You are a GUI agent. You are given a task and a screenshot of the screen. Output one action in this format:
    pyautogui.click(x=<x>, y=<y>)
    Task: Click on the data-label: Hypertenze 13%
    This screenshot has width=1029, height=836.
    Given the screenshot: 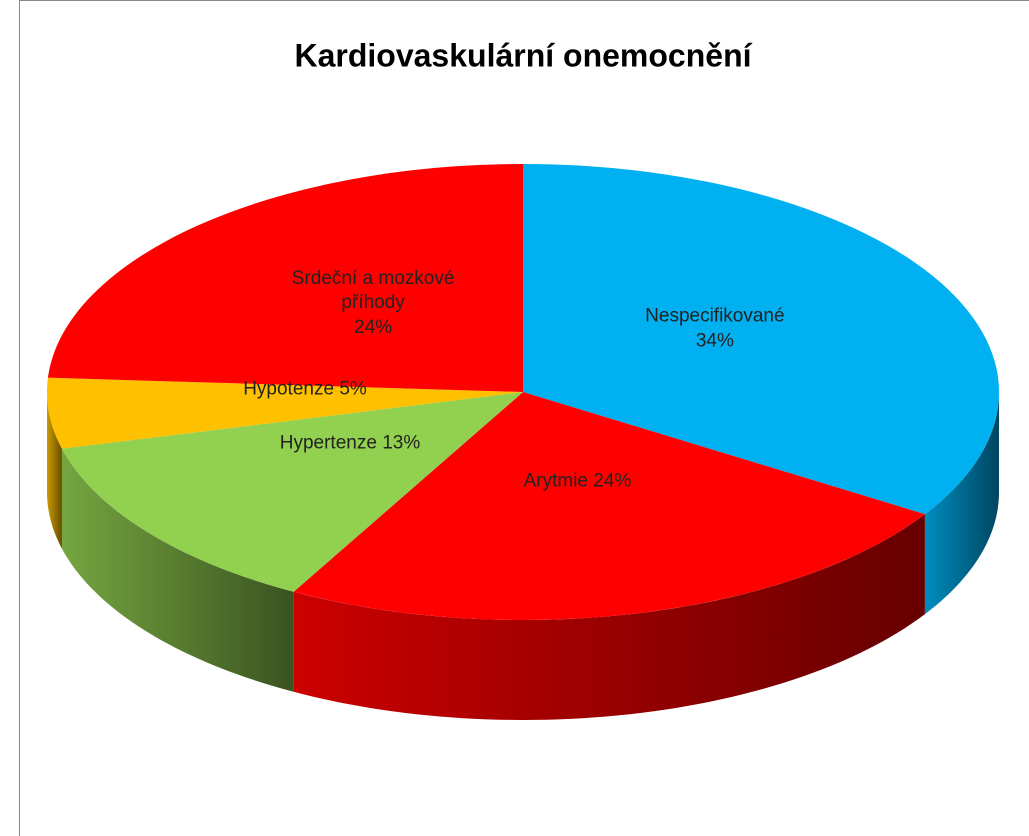 What is the action you would take?
    pyautogui.click(x=350, y=444)
    